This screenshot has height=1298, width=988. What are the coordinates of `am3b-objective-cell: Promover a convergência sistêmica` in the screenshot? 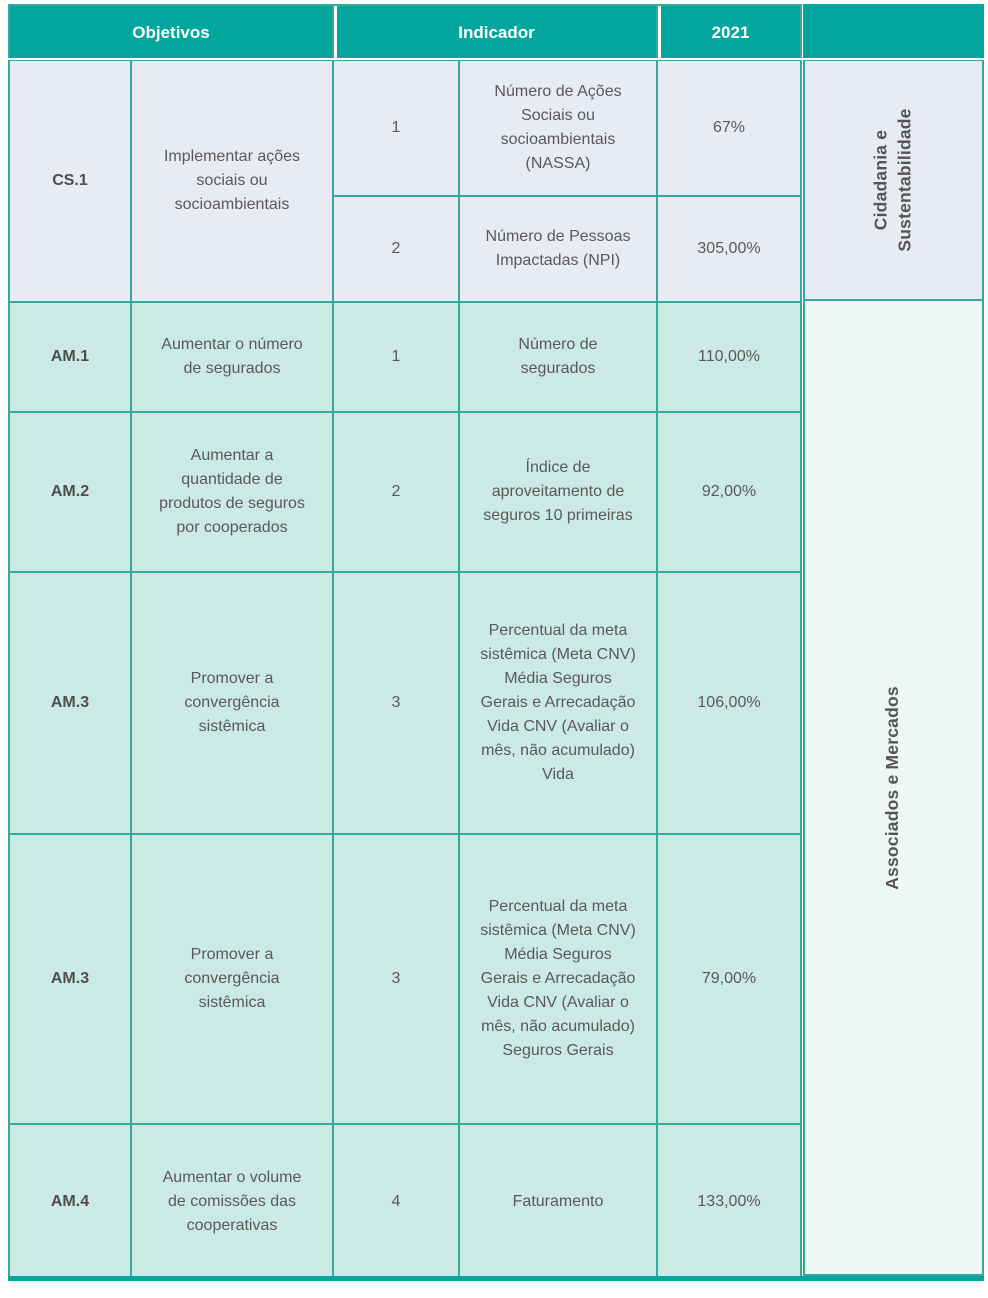 It's located at (232, 979).